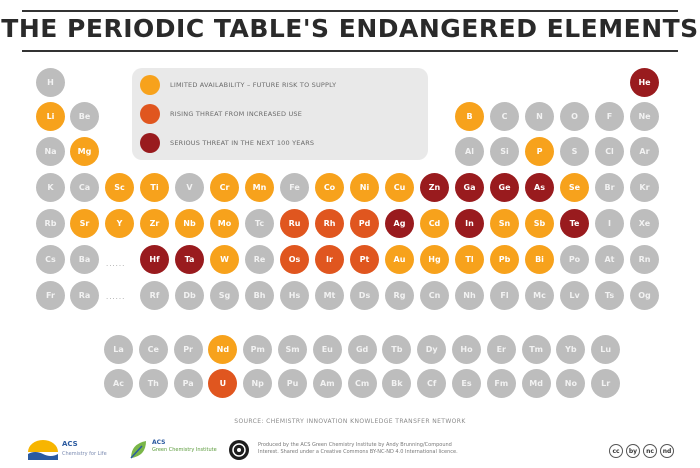  What do you see at coordinates (466, 349) in the screenshot?
I see `element-ho: Ho` at bounding box center [466, 349].